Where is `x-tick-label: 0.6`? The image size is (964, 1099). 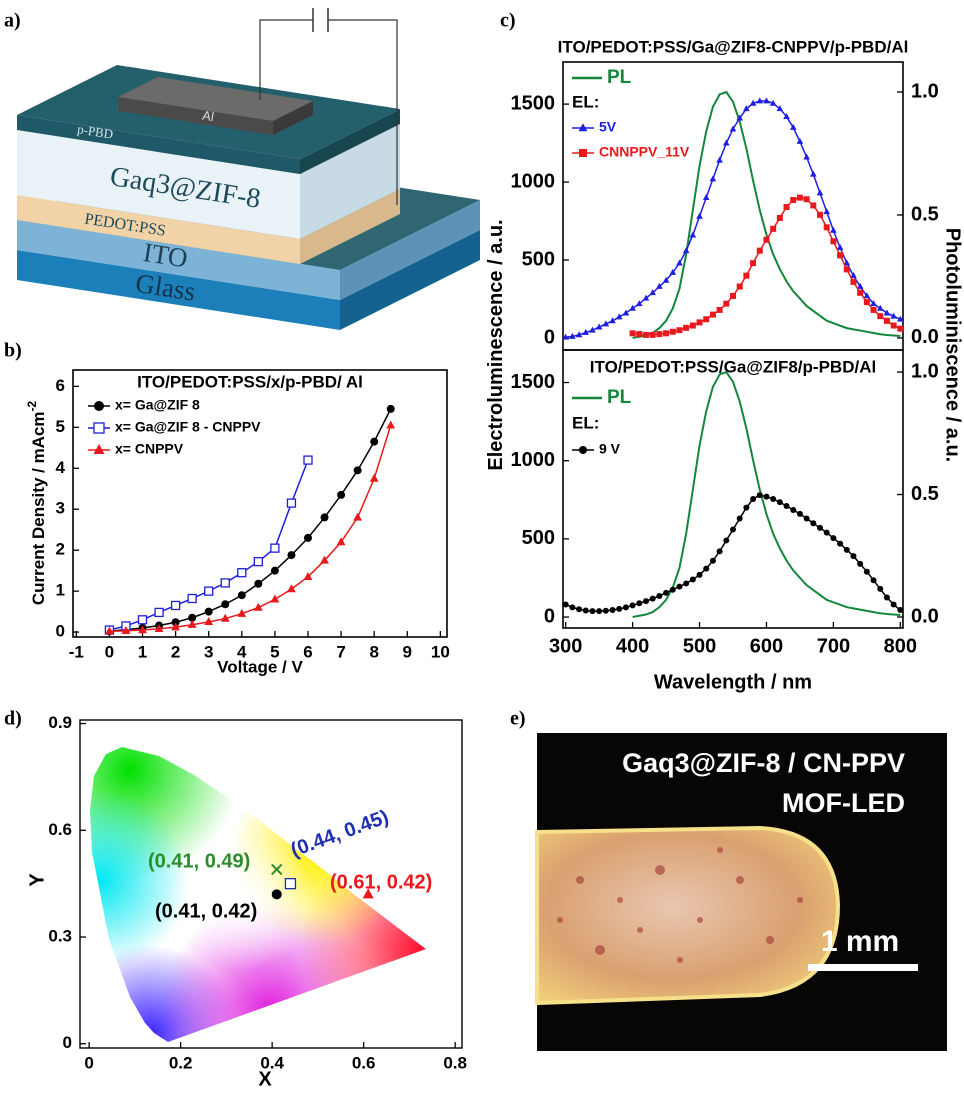
x-tick-label: 0.6 is located at coordinates (364, 1063).